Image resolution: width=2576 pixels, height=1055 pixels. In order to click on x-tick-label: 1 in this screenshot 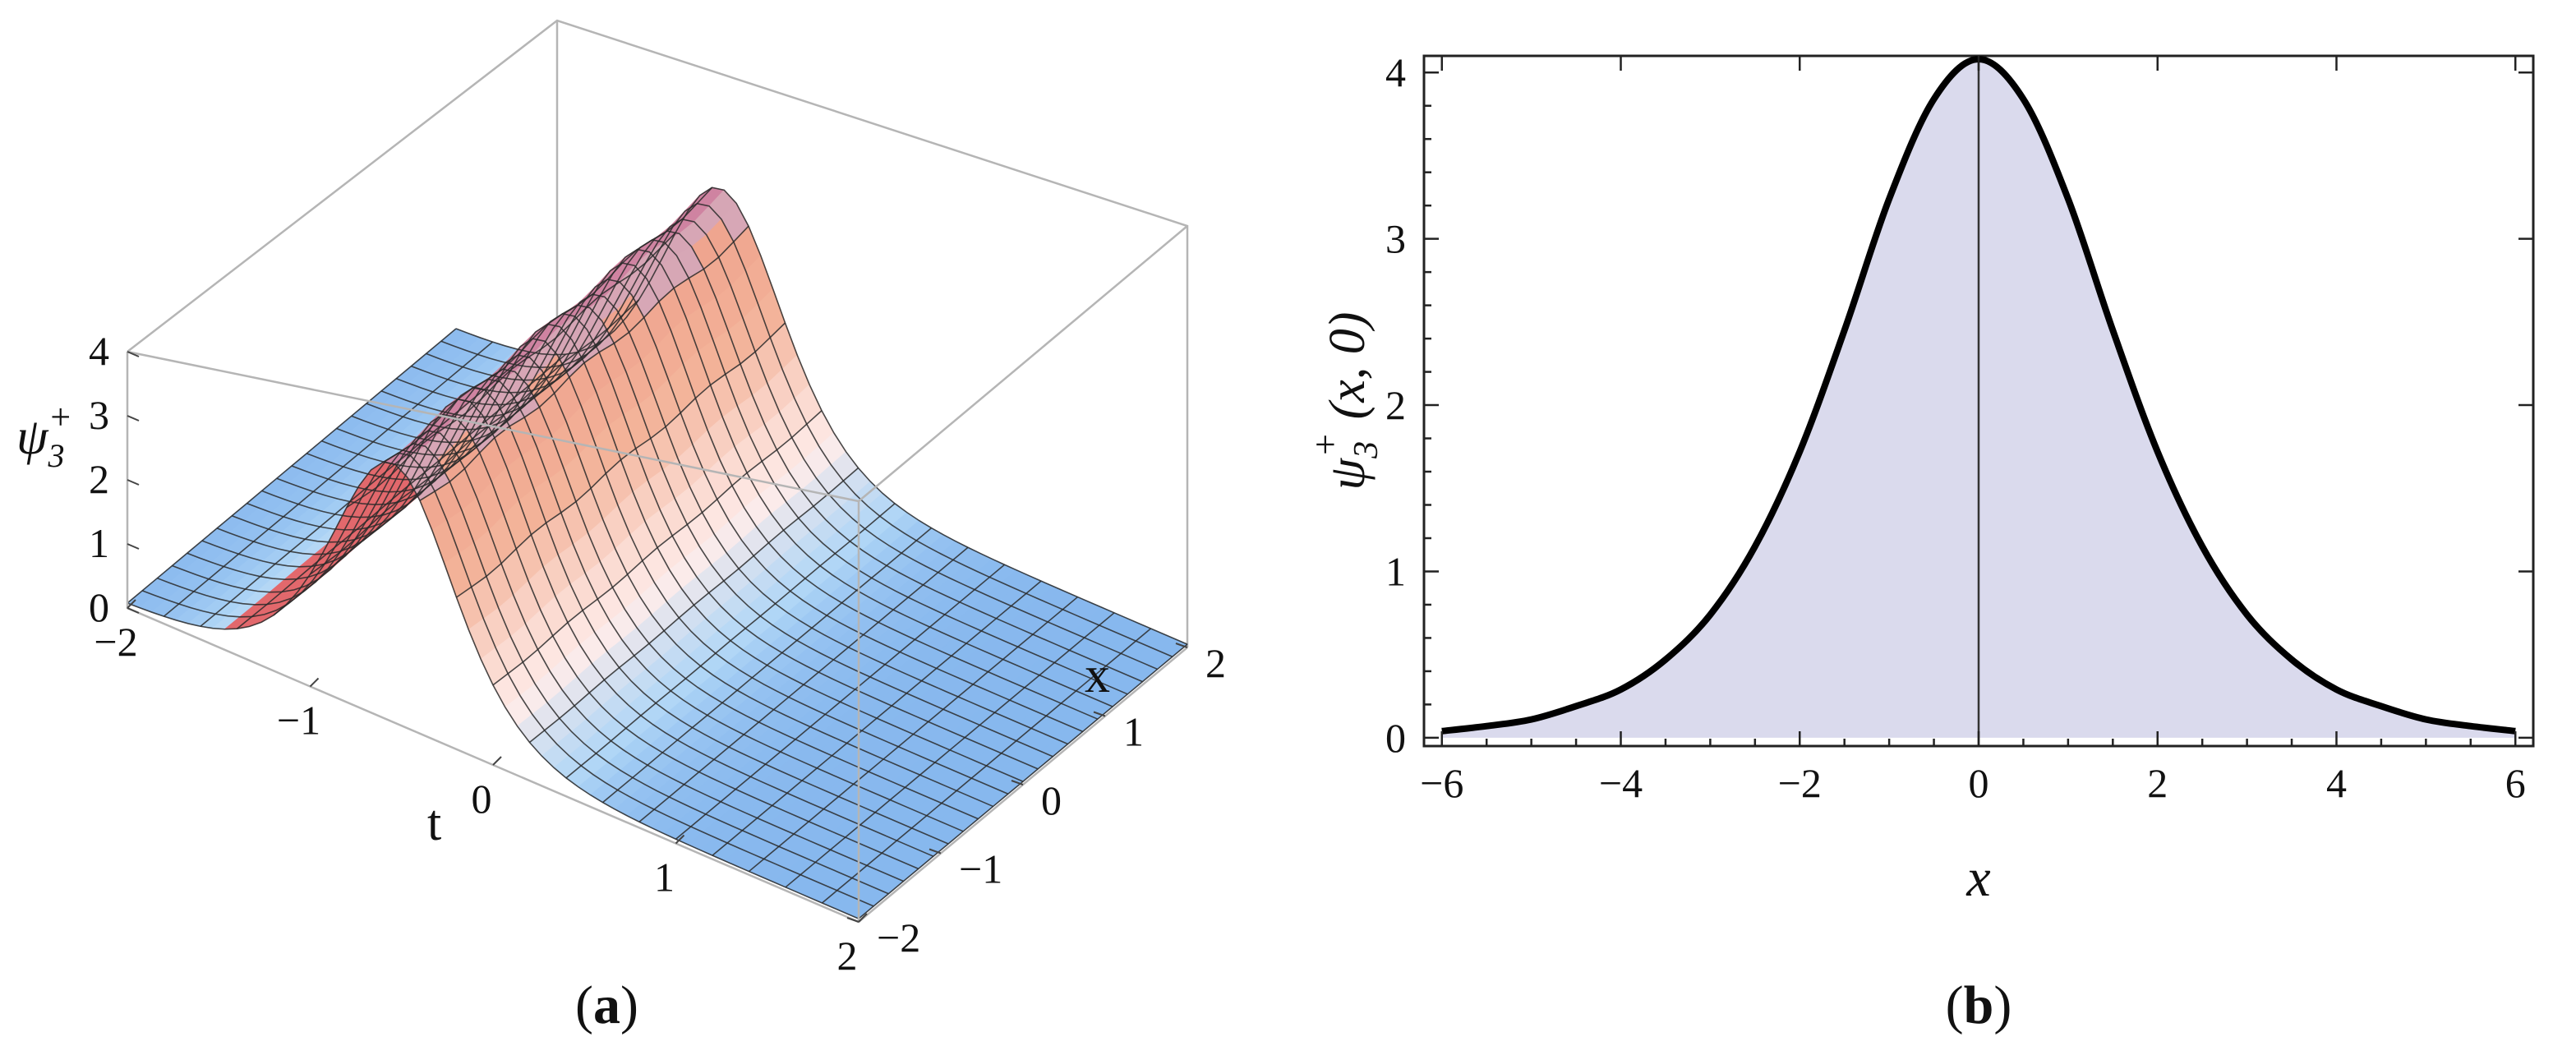, I will do `click(1133, 732)`.